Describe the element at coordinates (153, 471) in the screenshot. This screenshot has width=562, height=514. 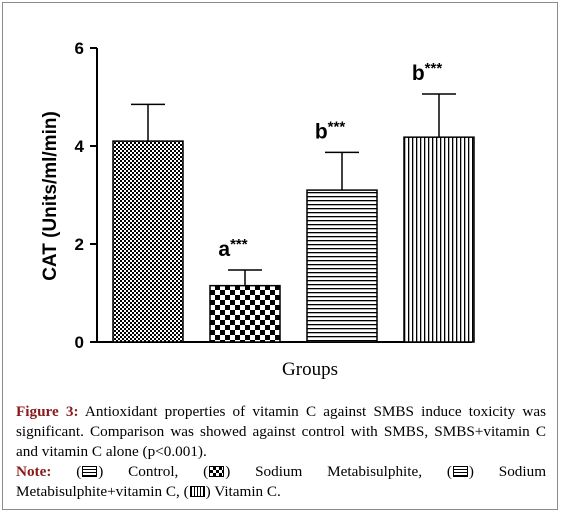
I see `legend-label-control: Control,` at that location.